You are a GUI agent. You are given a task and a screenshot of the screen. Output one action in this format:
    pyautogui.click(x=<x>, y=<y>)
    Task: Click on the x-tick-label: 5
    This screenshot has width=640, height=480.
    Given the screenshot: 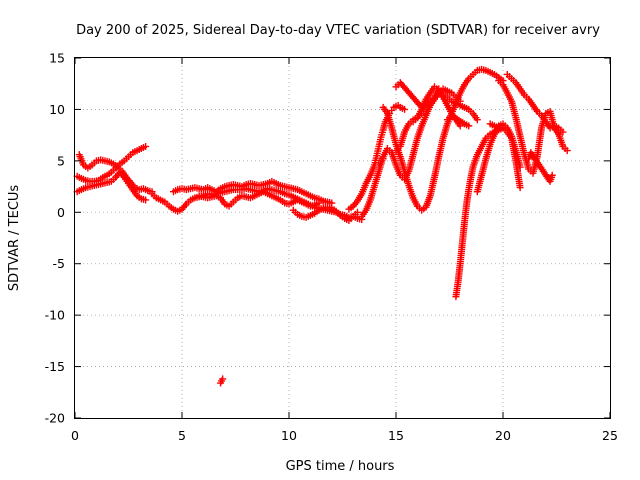 What is the action you would take?
    pyautogui.click(x=182, y=435)
    